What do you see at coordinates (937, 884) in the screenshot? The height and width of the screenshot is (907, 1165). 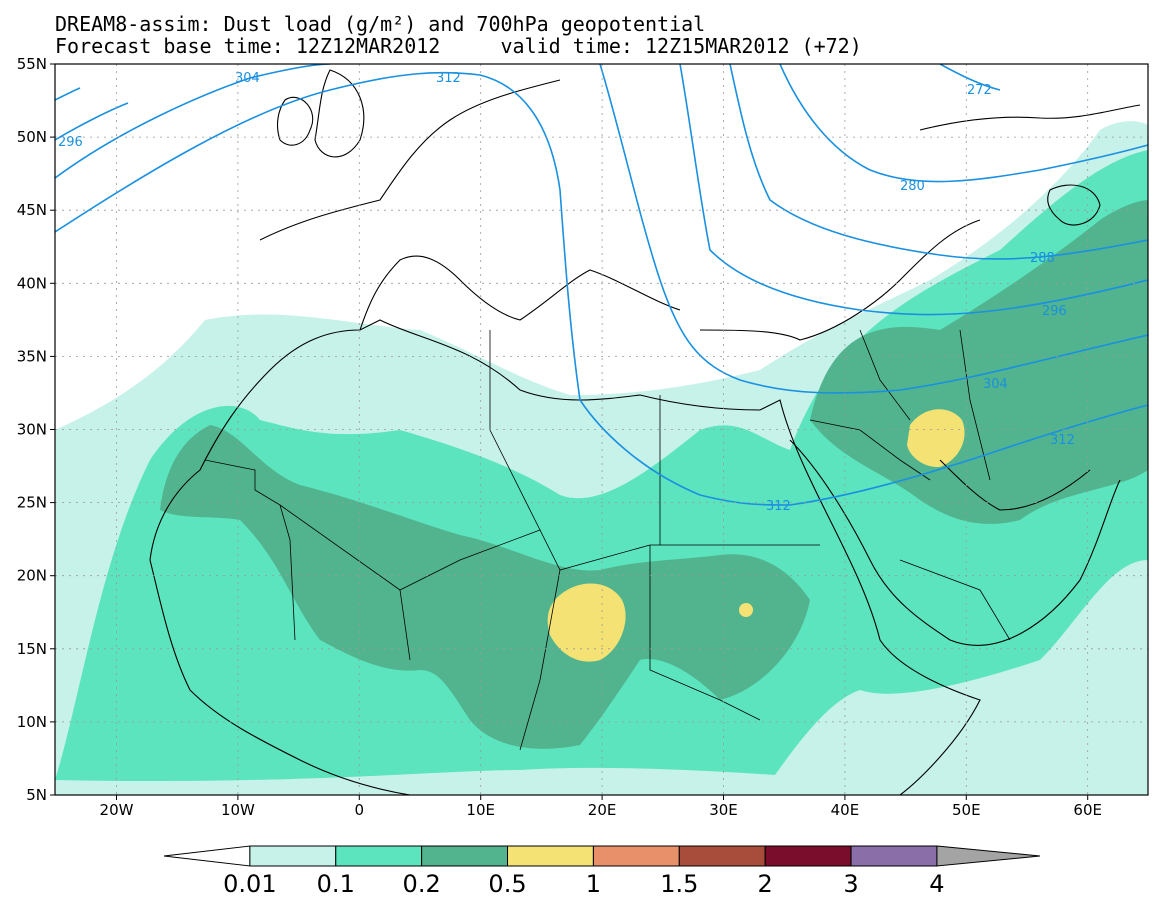 I see `colorbar-label: 4` at bounding box center [937, 884].